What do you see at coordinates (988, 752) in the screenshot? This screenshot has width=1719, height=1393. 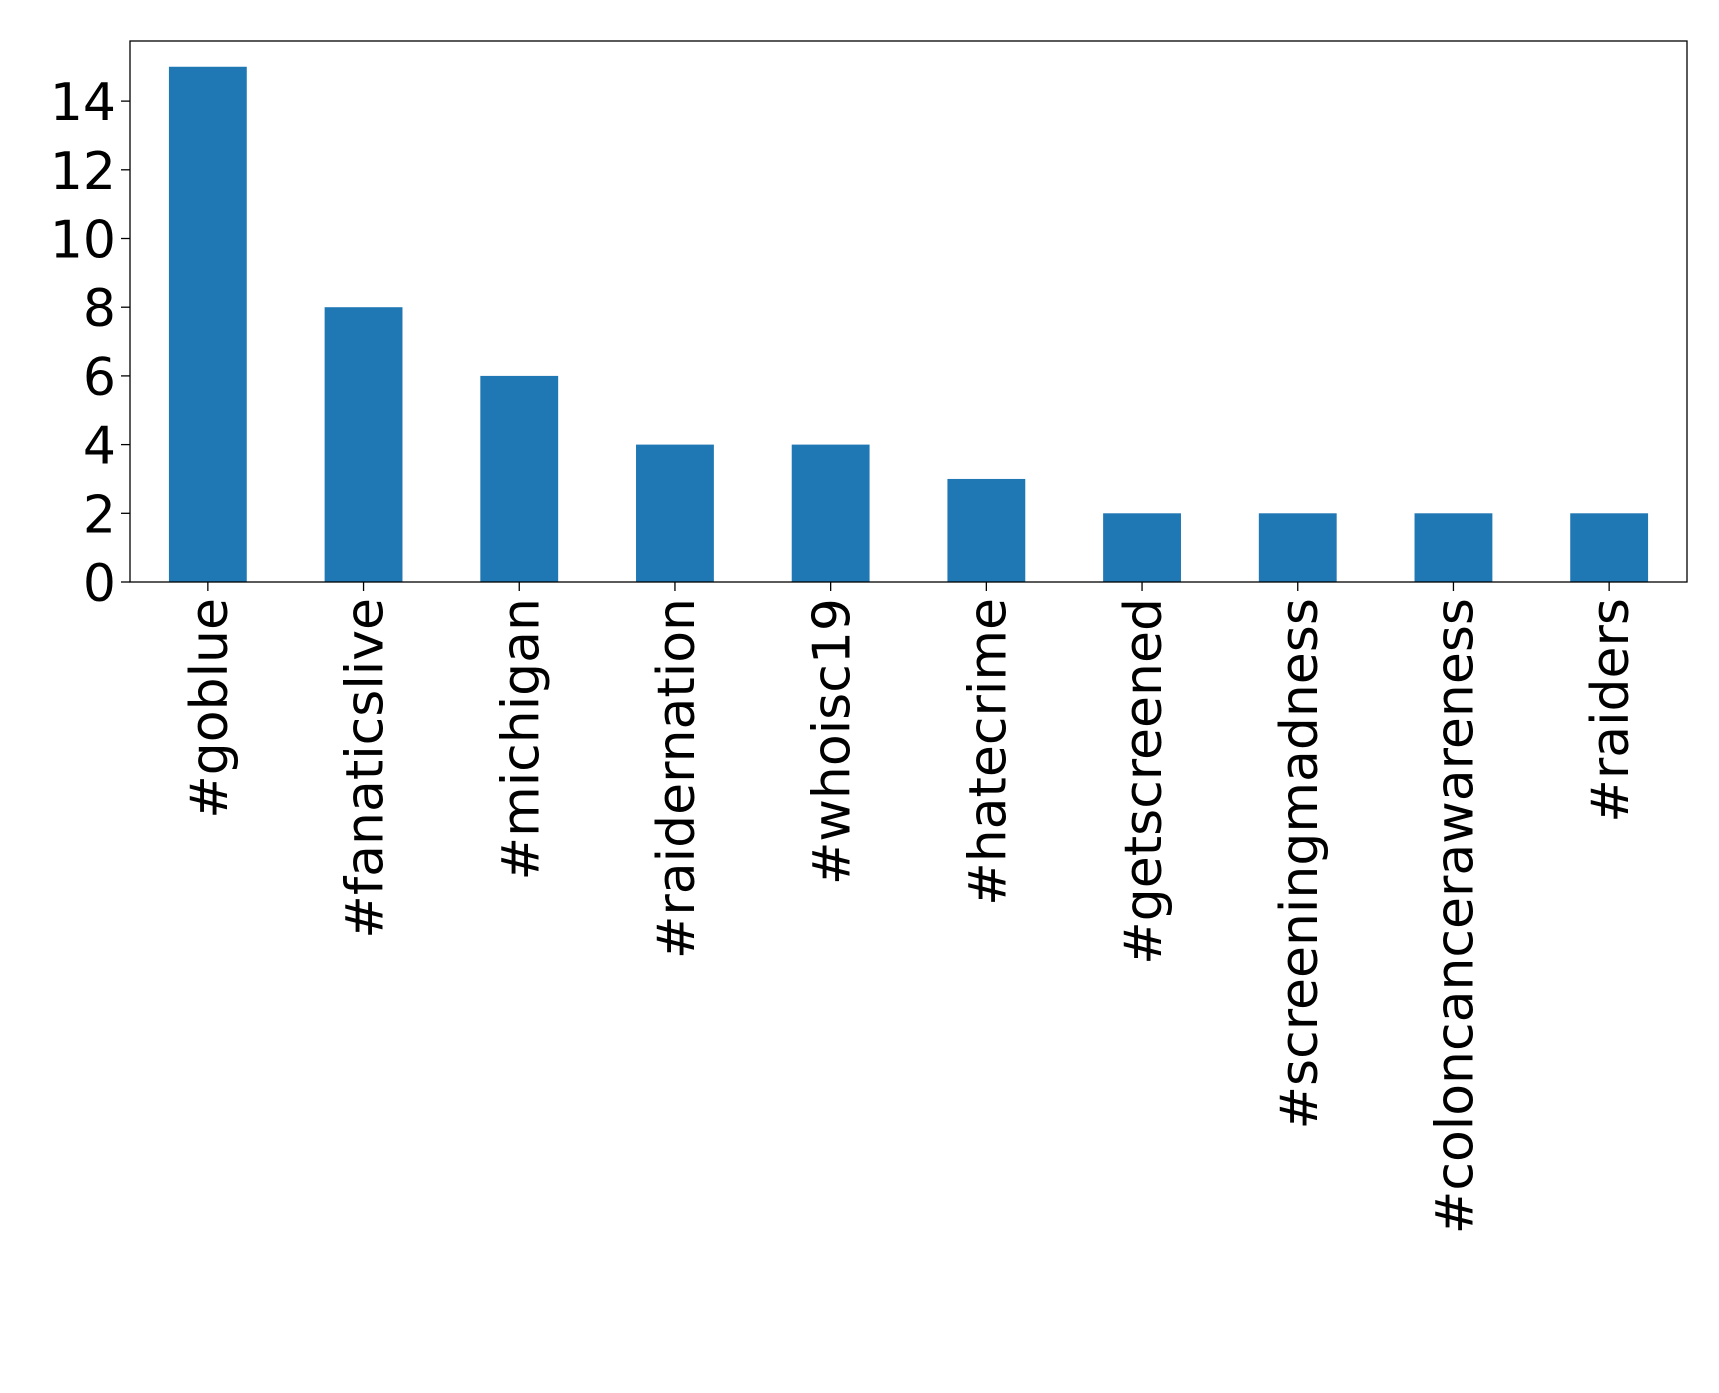 I see `x-tick-label: #hatecrime` at bounding box center [988, 752].